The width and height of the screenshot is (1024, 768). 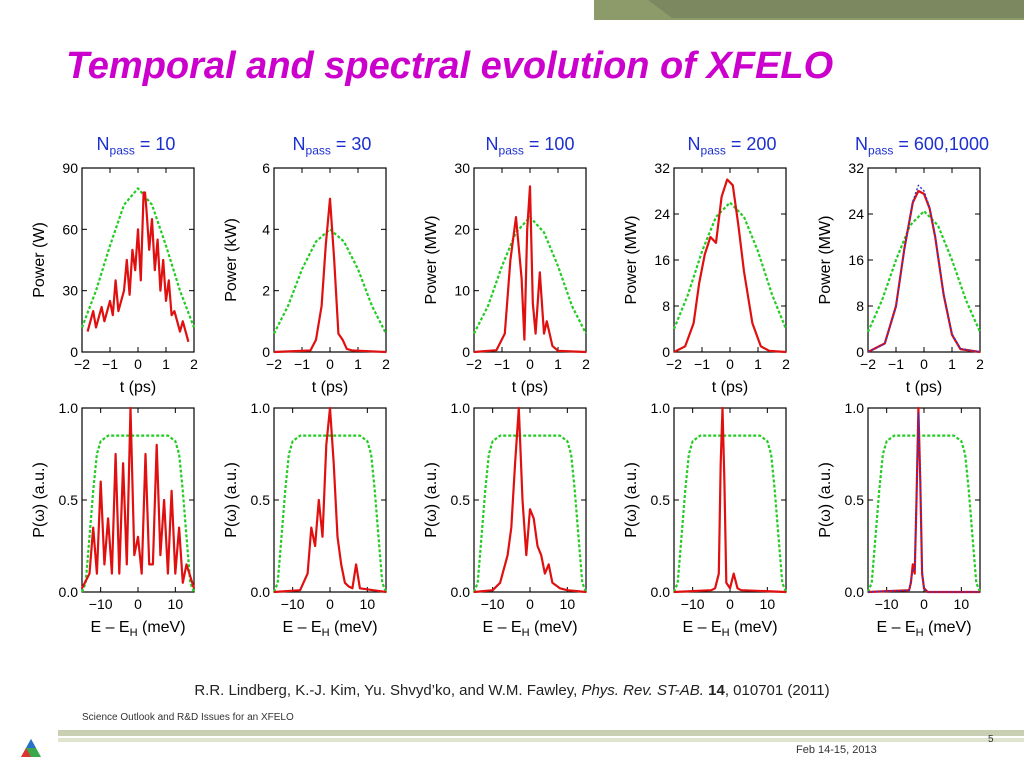 What do you see at coordinates (39, 260) in the screenshot?
I see `y-axis-label: Power (W)` at bounding box center [39, 260].